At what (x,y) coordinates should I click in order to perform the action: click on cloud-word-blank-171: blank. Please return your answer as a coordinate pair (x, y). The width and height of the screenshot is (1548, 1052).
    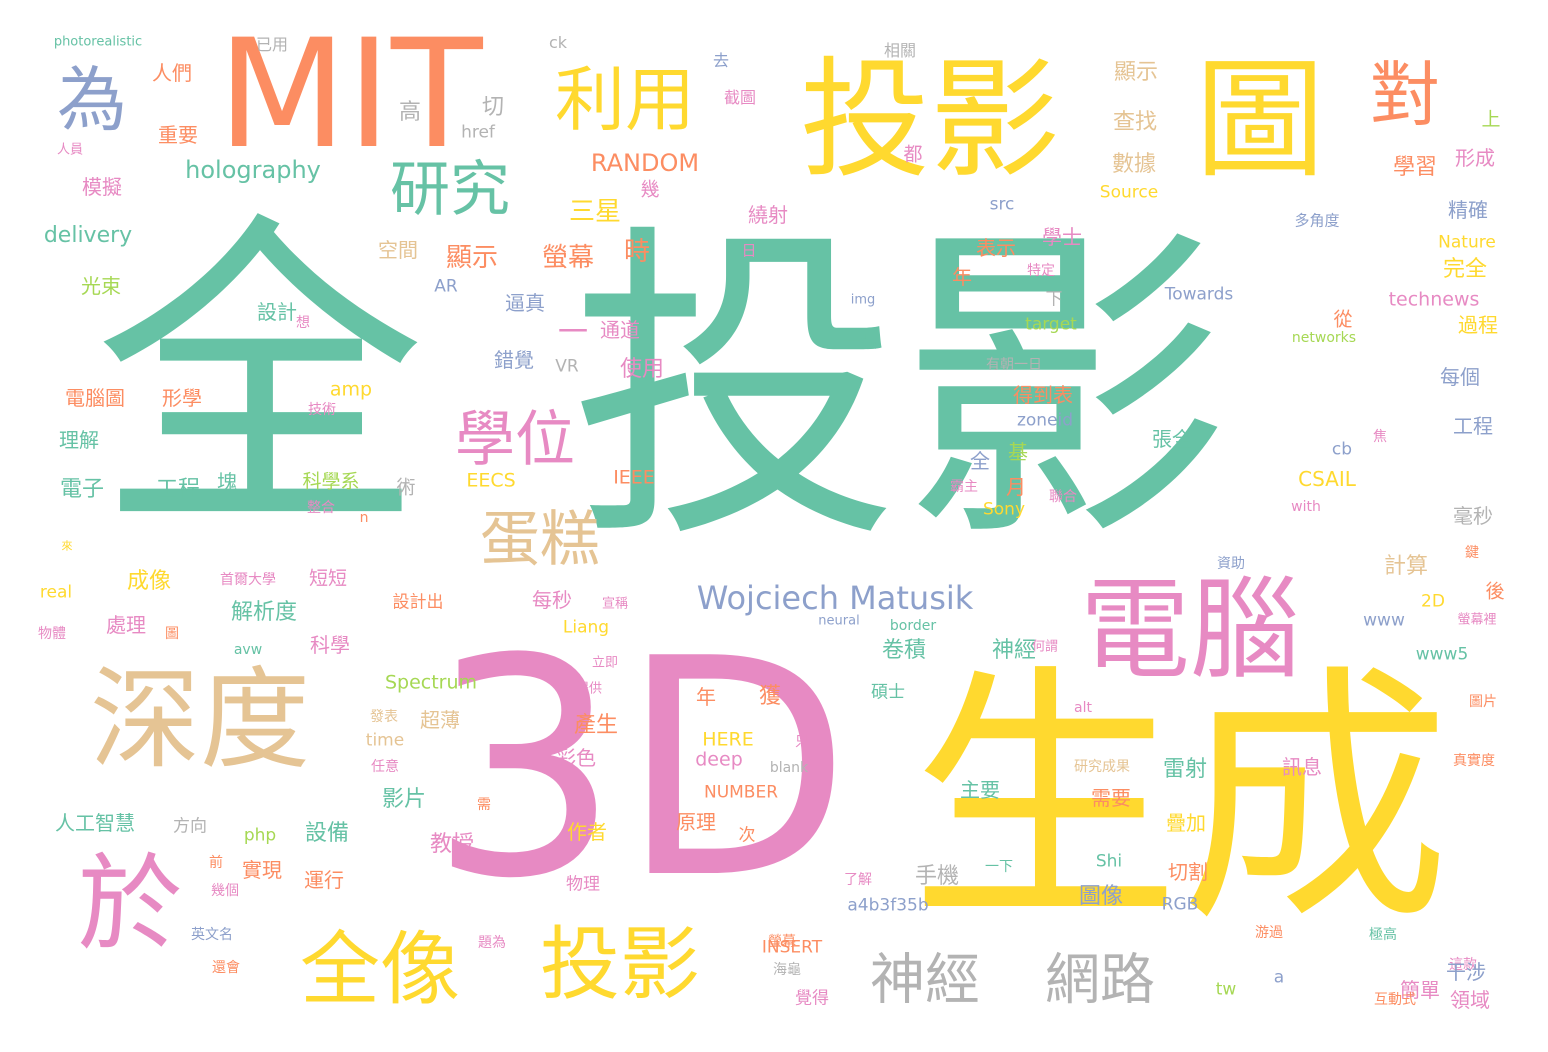
    Looking at the image, I should click on (789, 768).